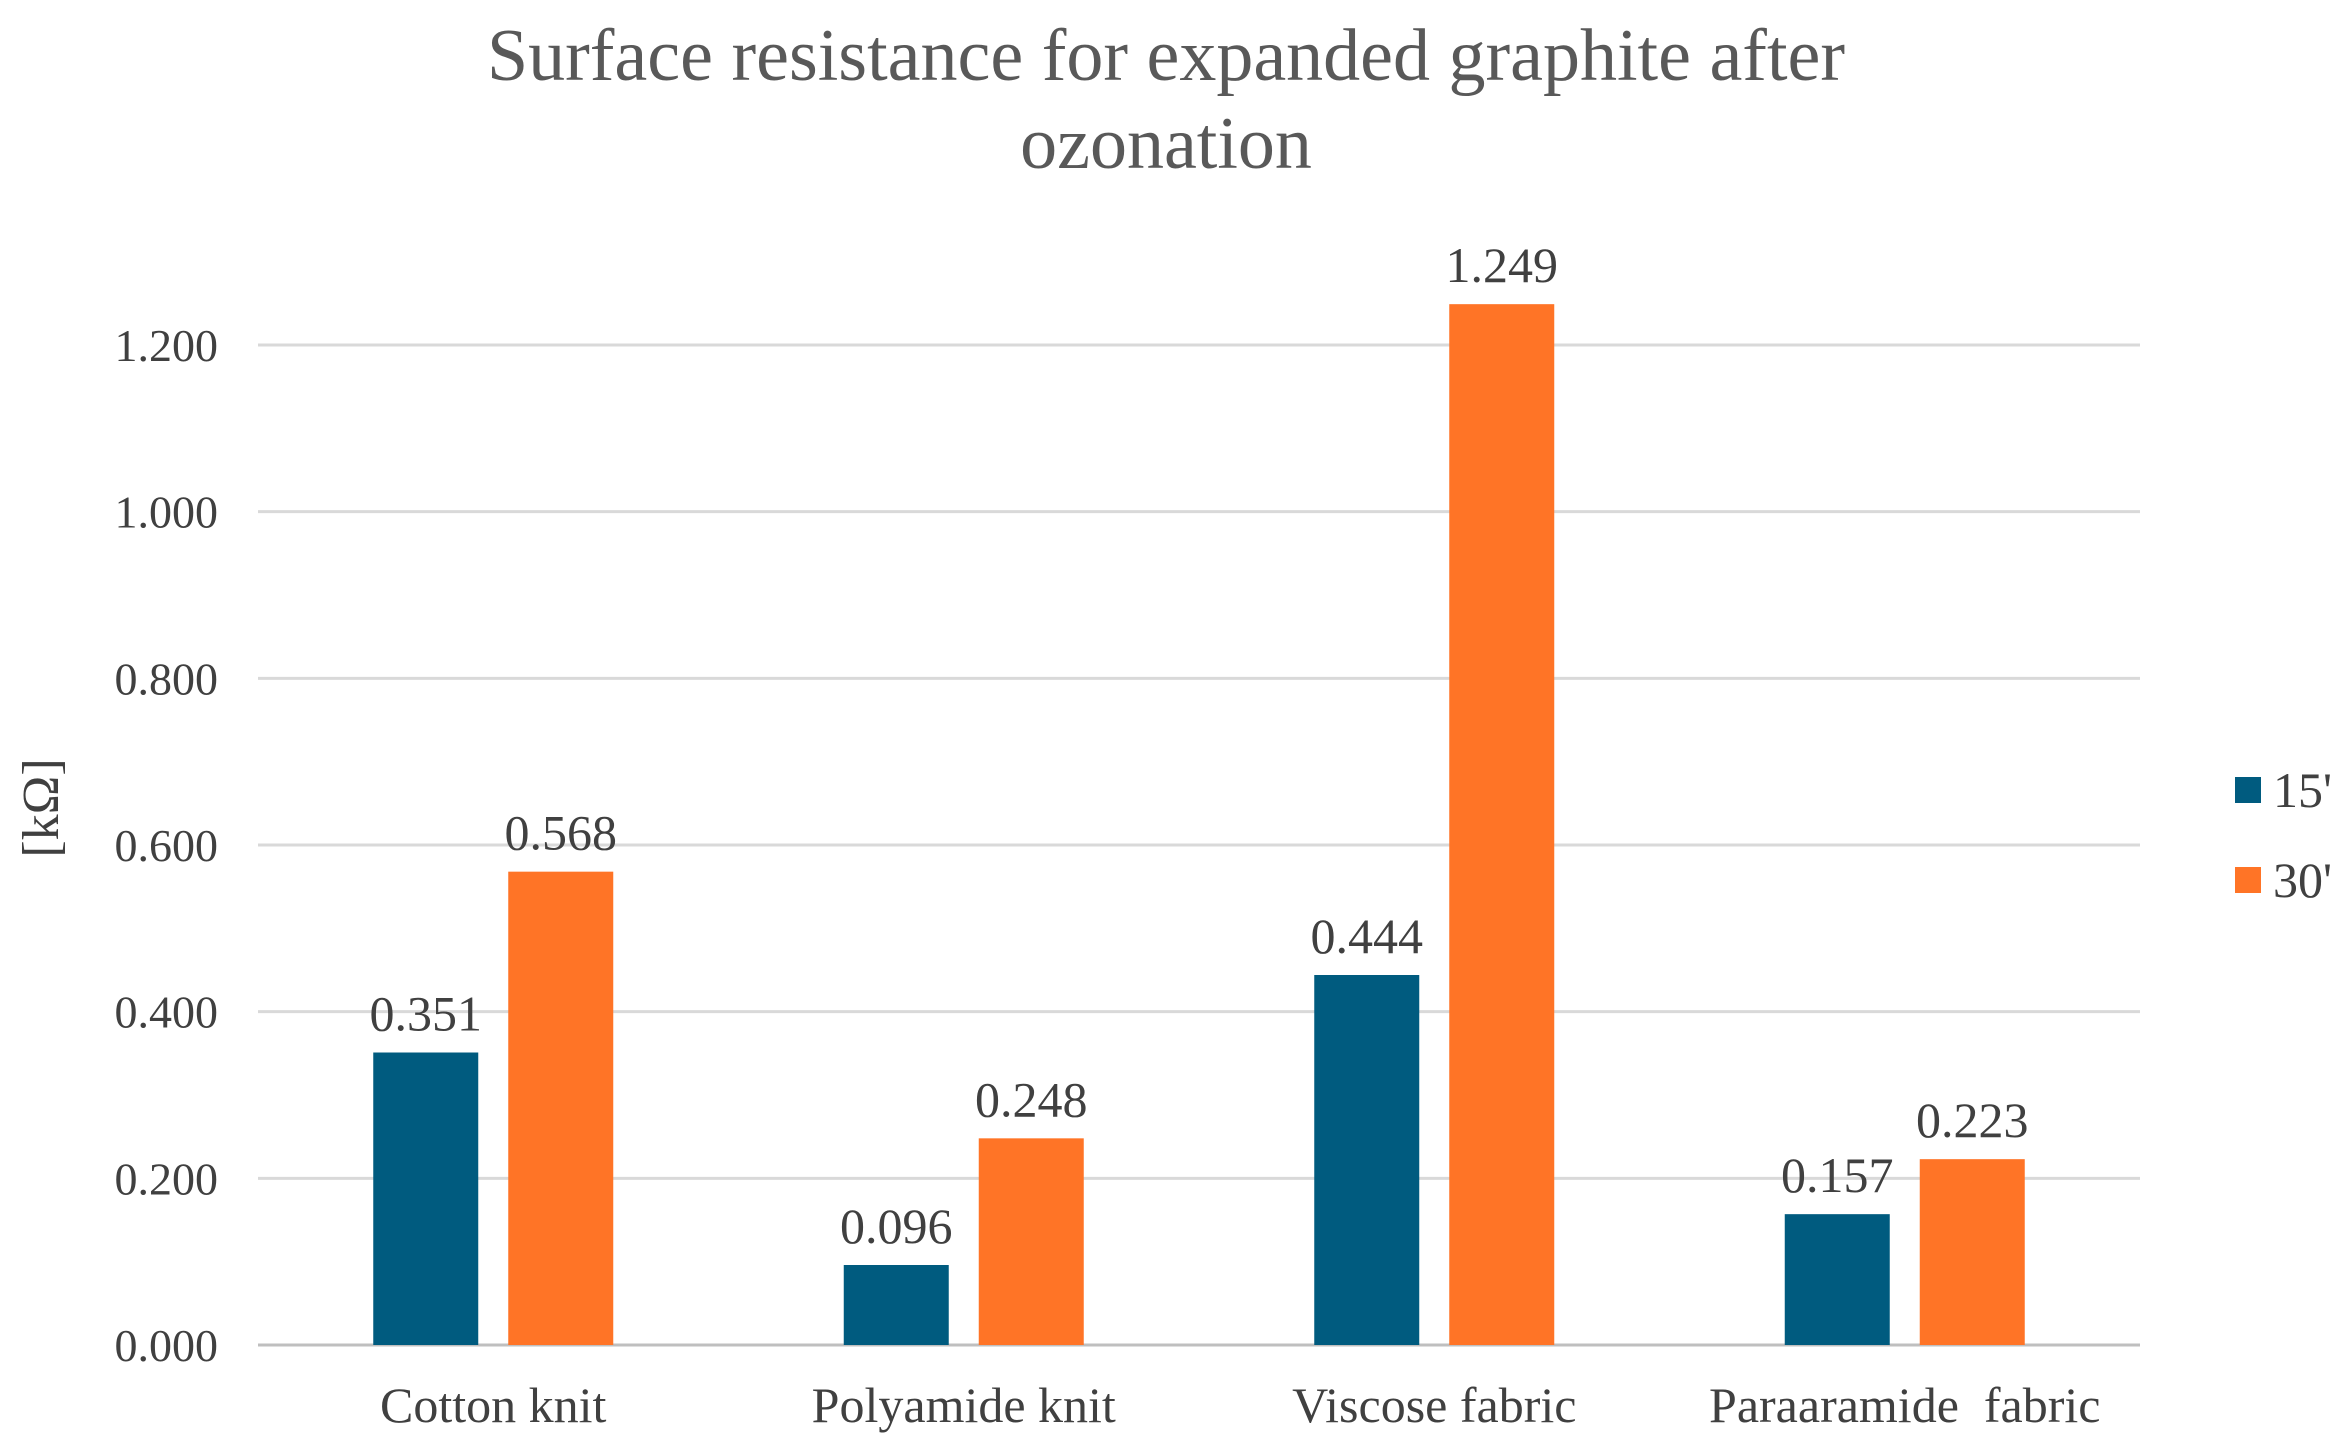  What do you see at coordinates (41, 807) in the screenshot?
I see `y-axis-title: [kΩ]` at bounding box center [41, 807].